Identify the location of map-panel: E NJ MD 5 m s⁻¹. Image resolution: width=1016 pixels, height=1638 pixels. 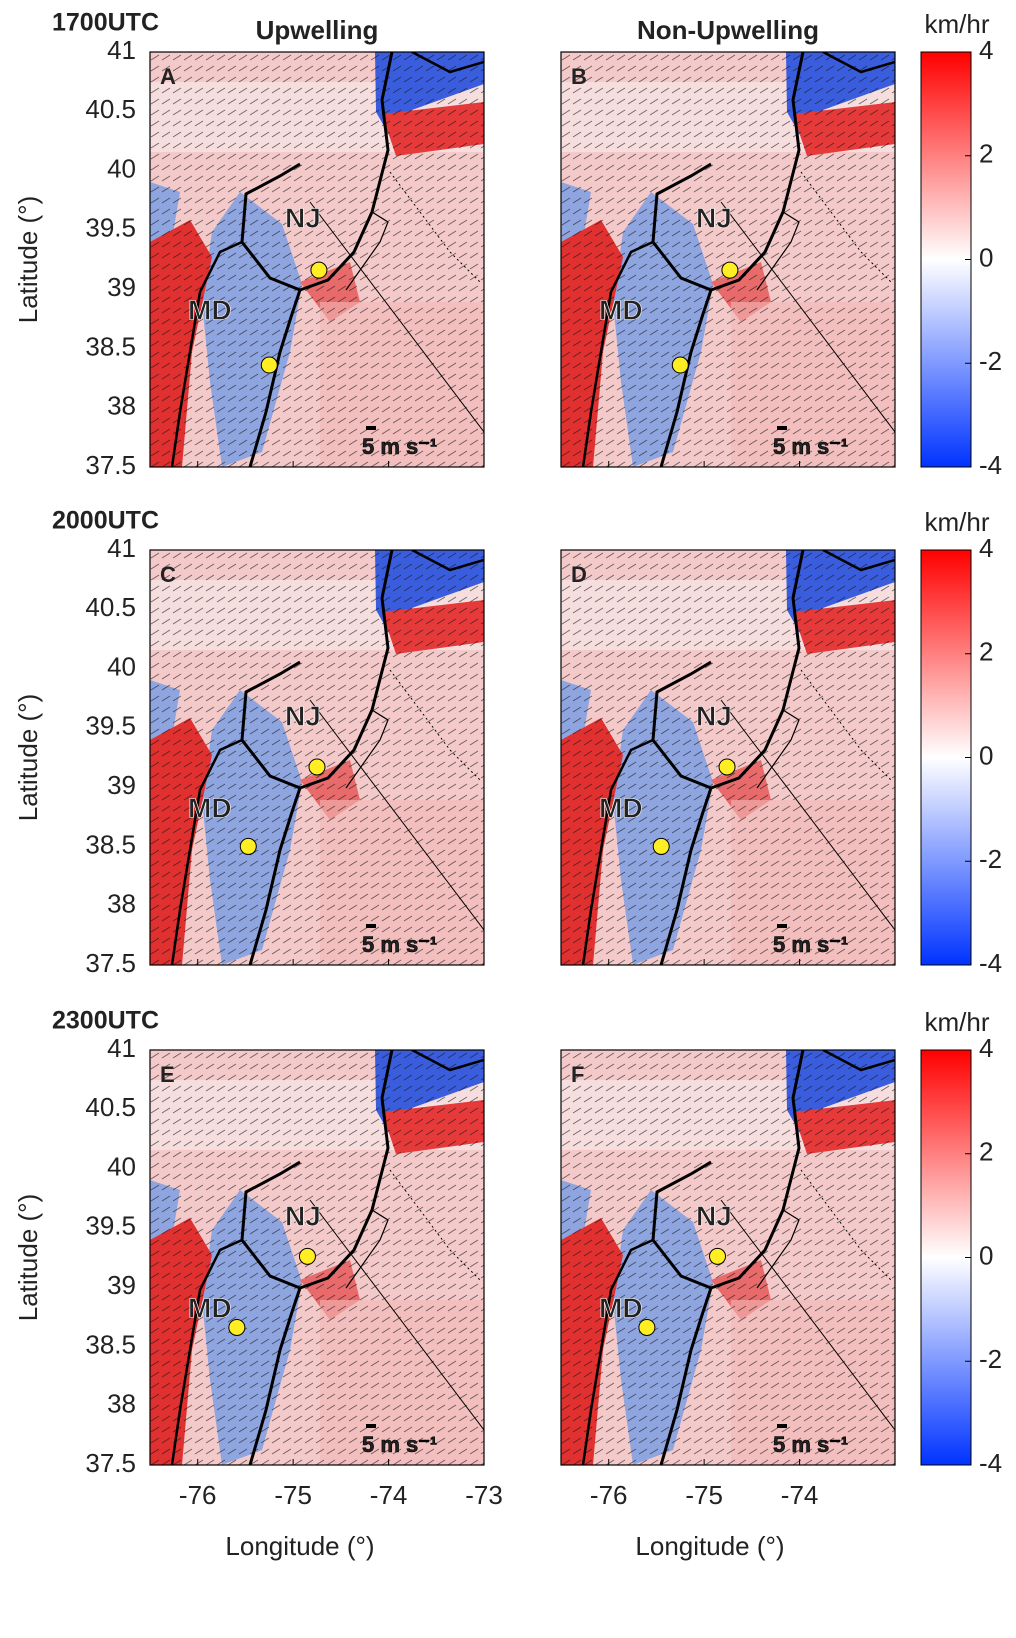
(317, 1257).